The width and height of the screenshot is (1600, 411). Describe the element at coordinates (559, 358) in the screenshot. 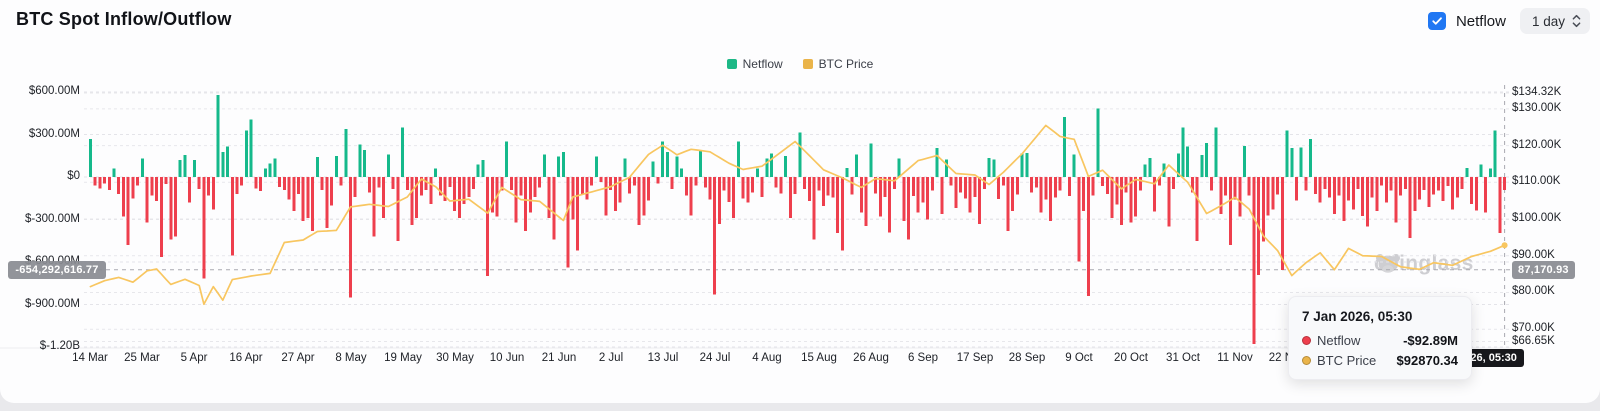

I see `x-axis-tick: 21 Jun` at that location.